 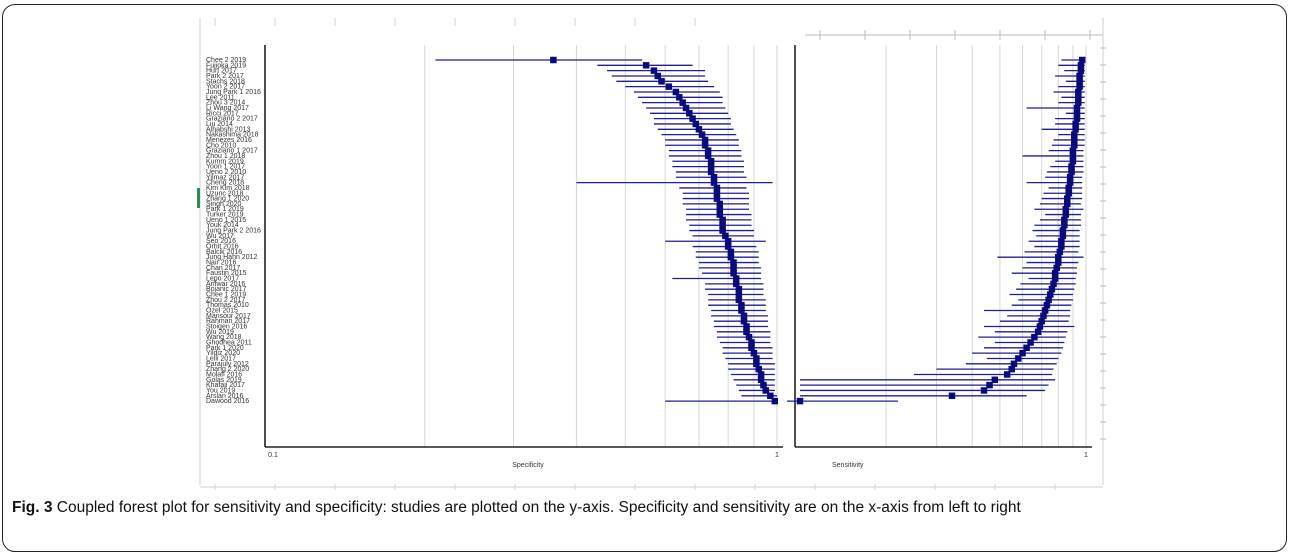 I want to click on study-label: Kumm 2019, so click(x=225, y=161).